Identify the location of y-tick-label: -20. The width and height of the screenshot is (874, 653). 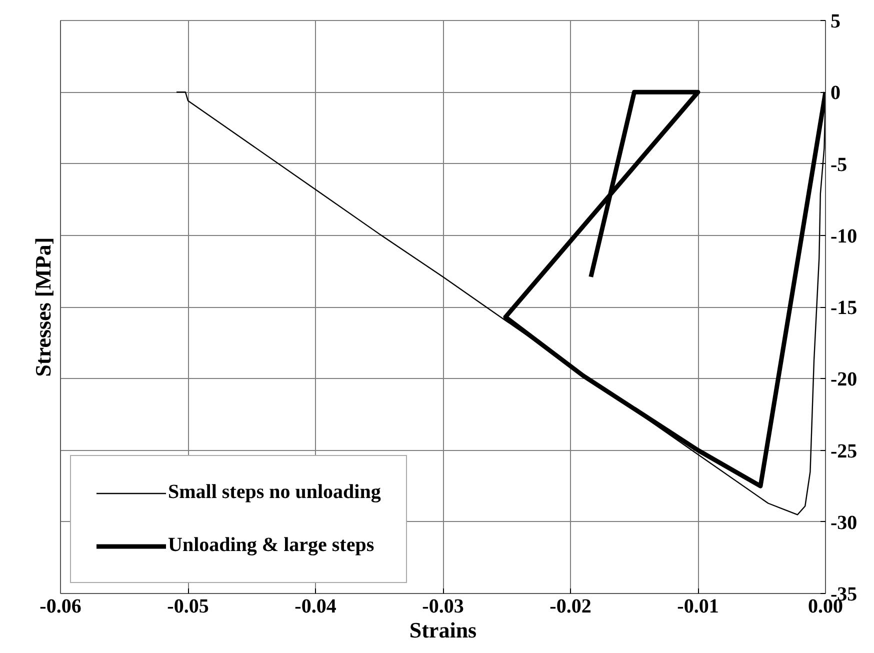
(844, 379).